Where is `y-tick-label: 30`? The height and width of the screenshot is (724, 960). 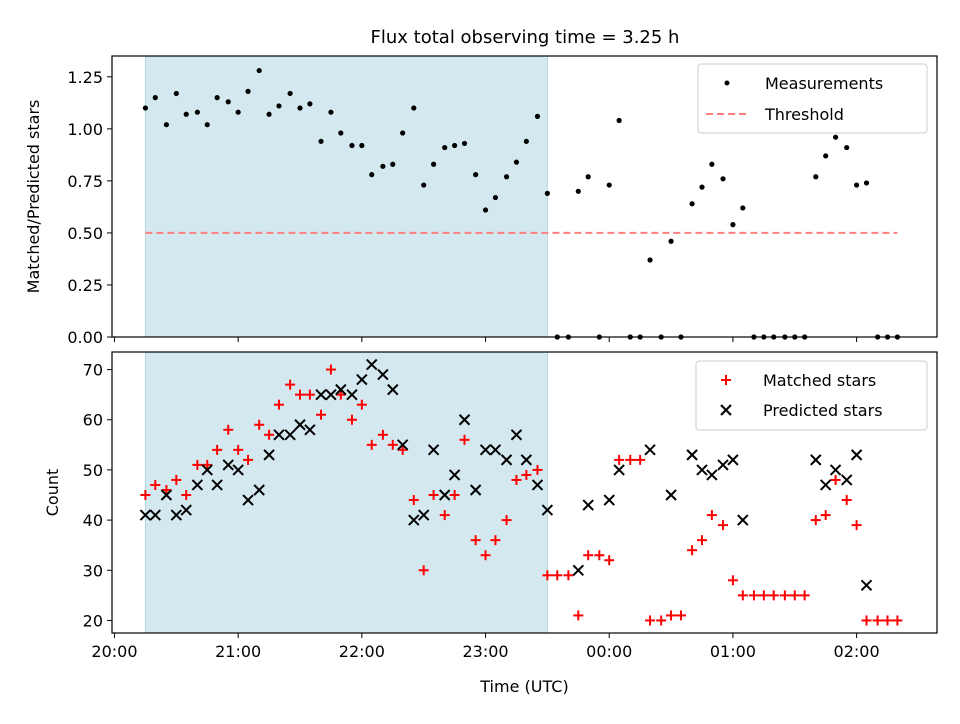 y-tick-label: 30 is located at coordinates (93, 570).